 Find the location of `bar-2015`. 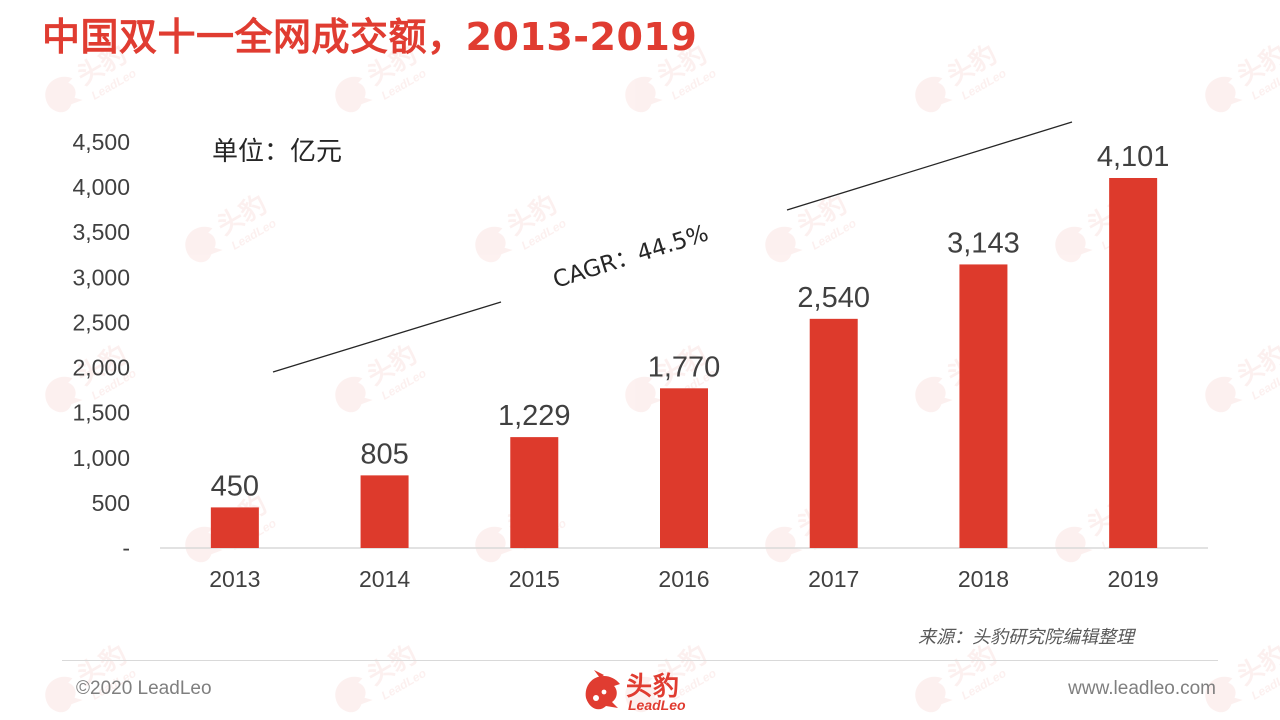

bar-2015 is located at coordinates (534, 492).